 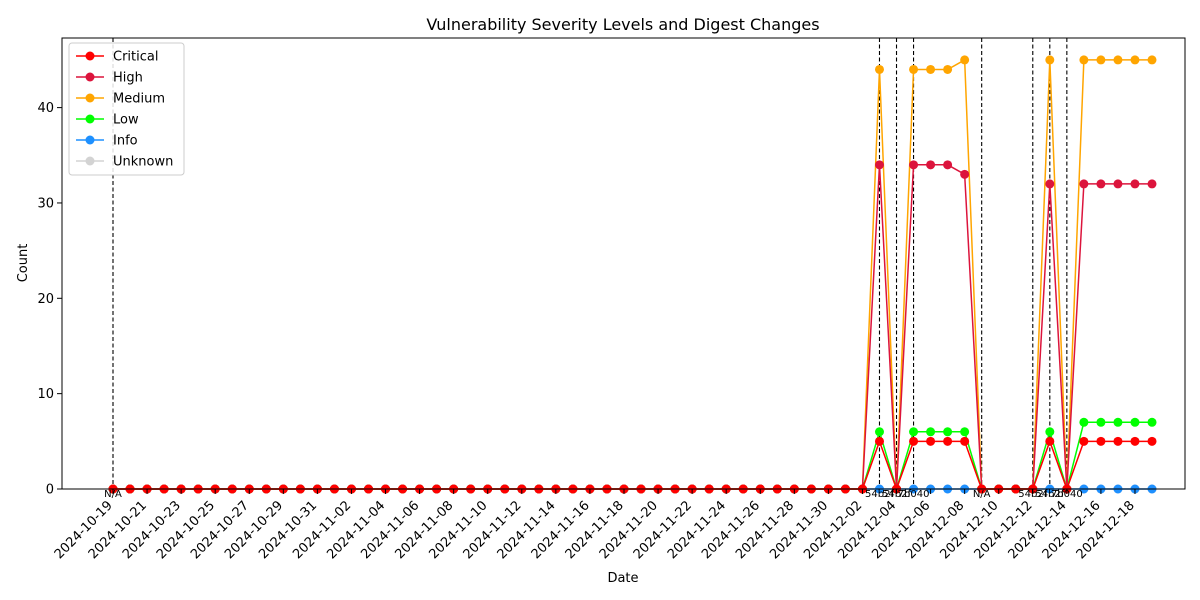 I want to click on legend-item: High, so click(x=109, y=78).